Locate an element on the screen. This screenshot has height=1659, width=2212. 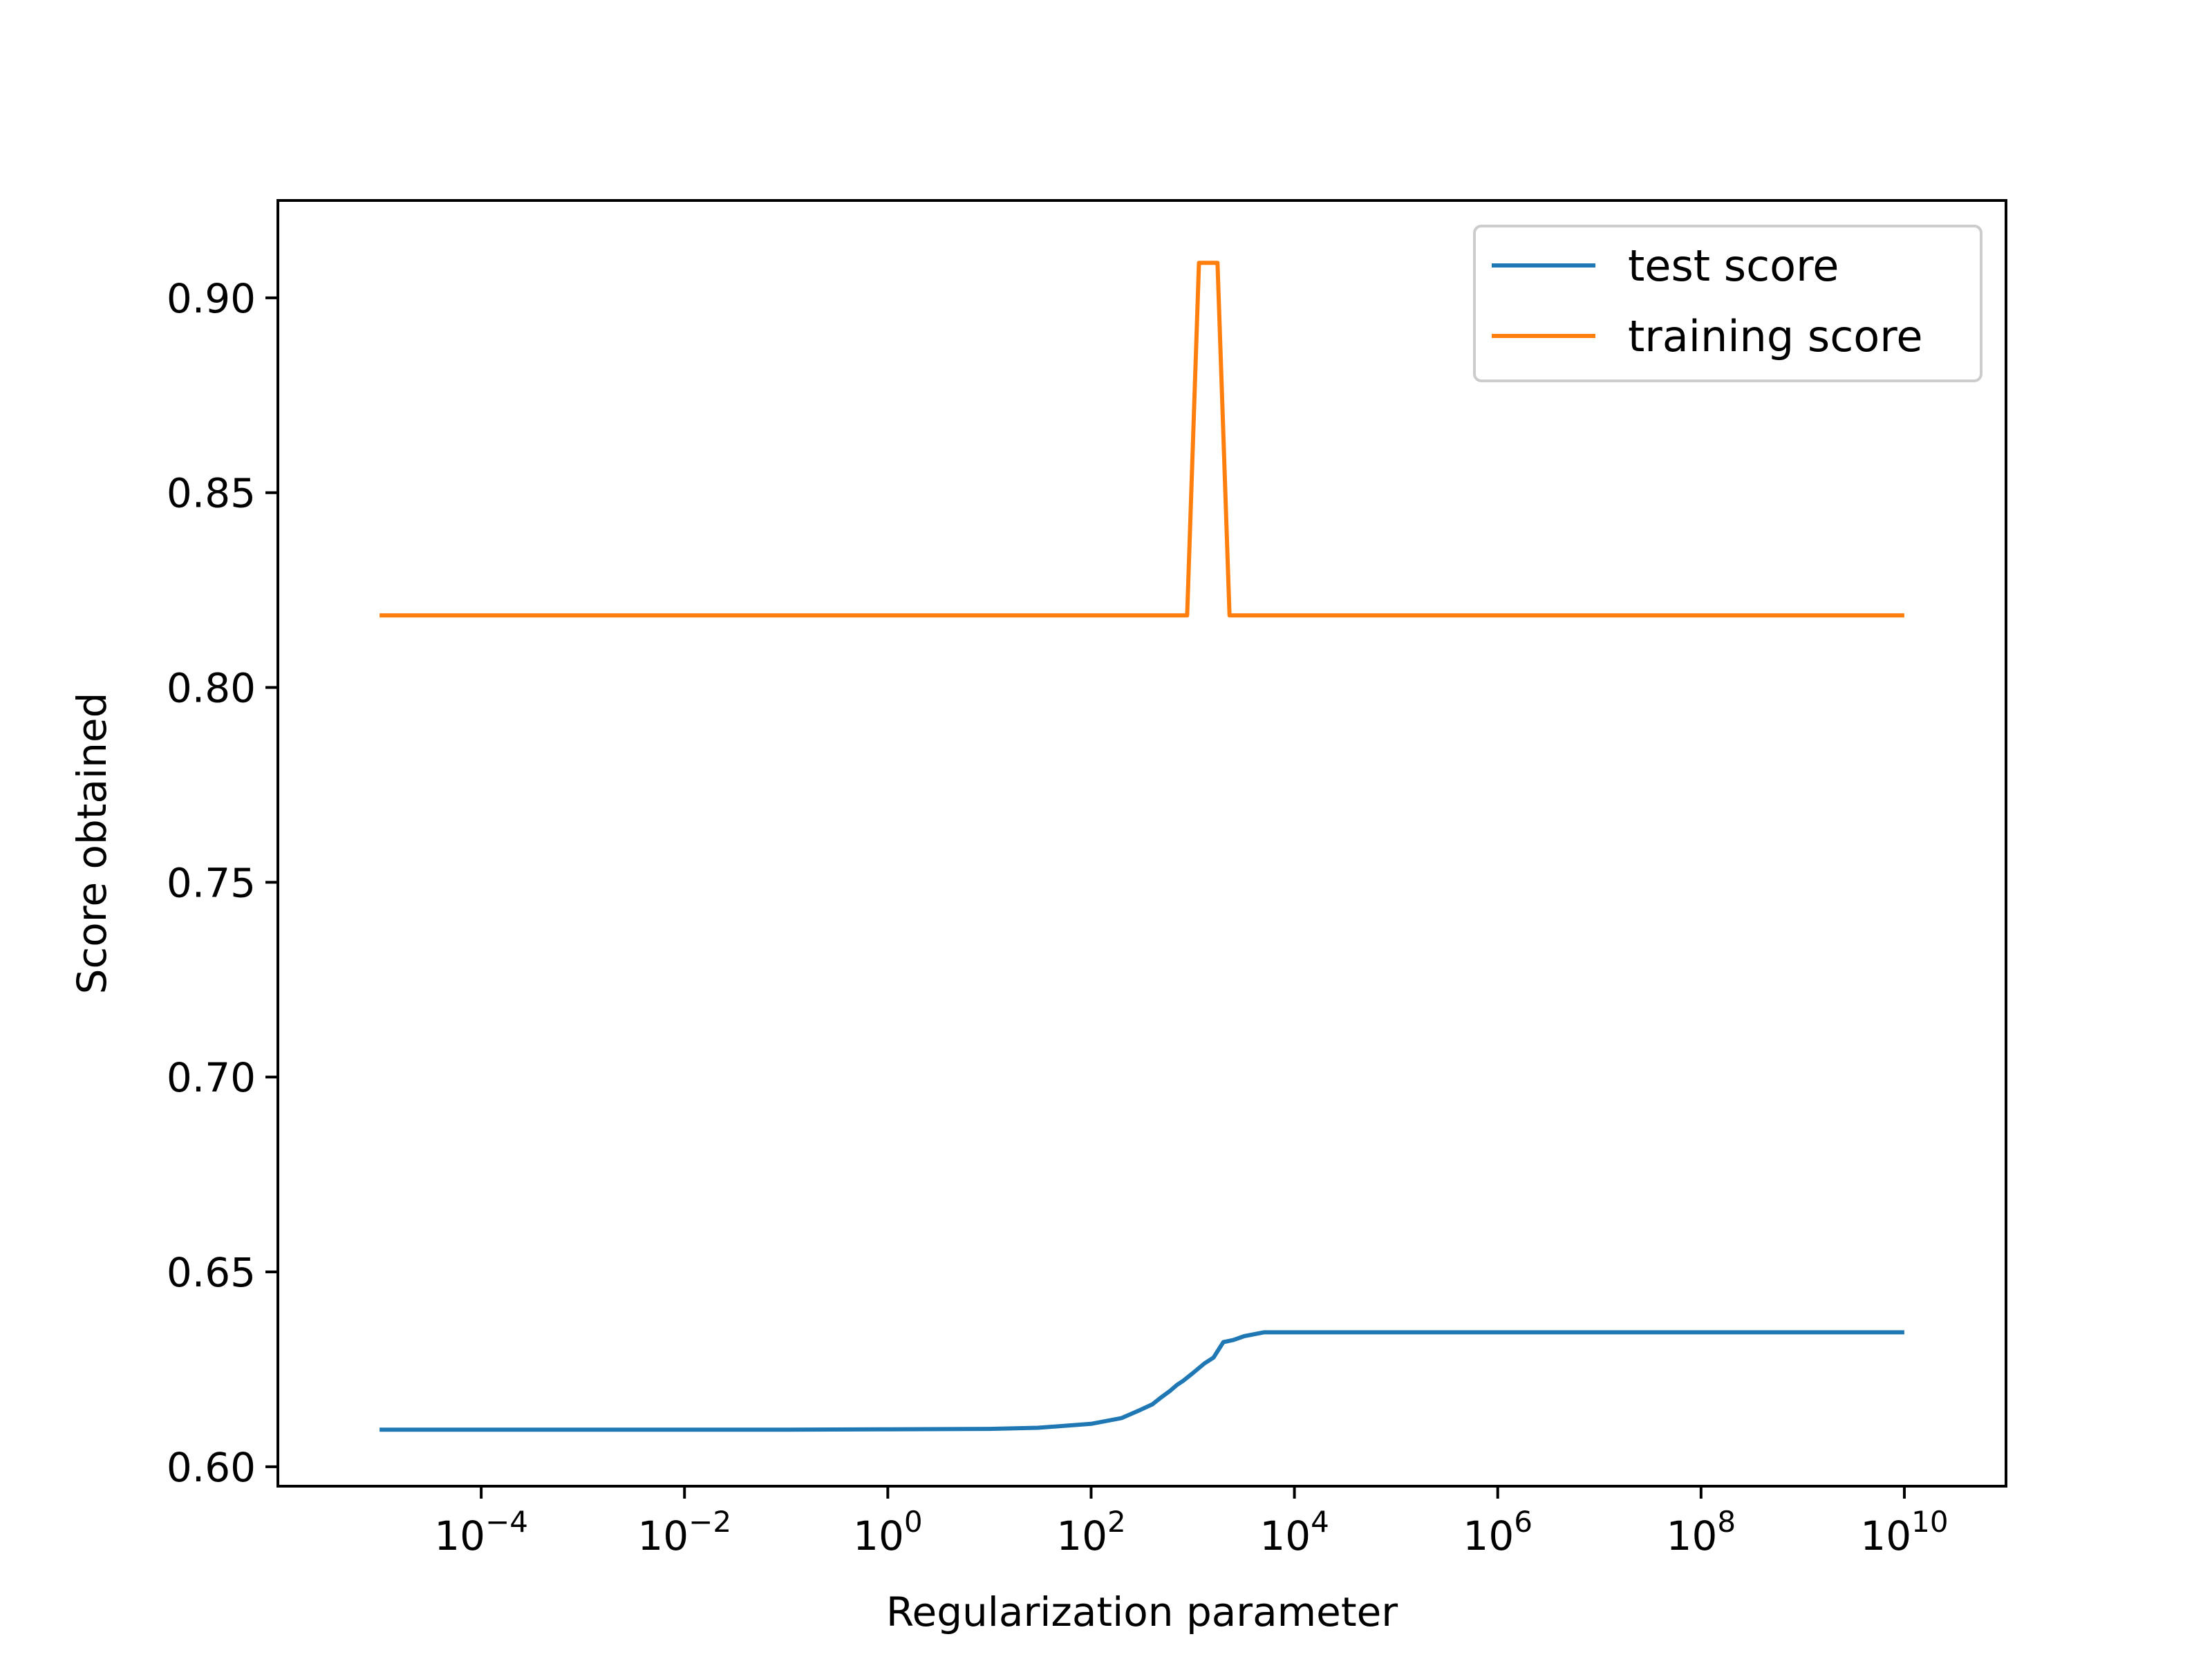
y-tick-label: 0.65 is located at coordinates (211, 1272).